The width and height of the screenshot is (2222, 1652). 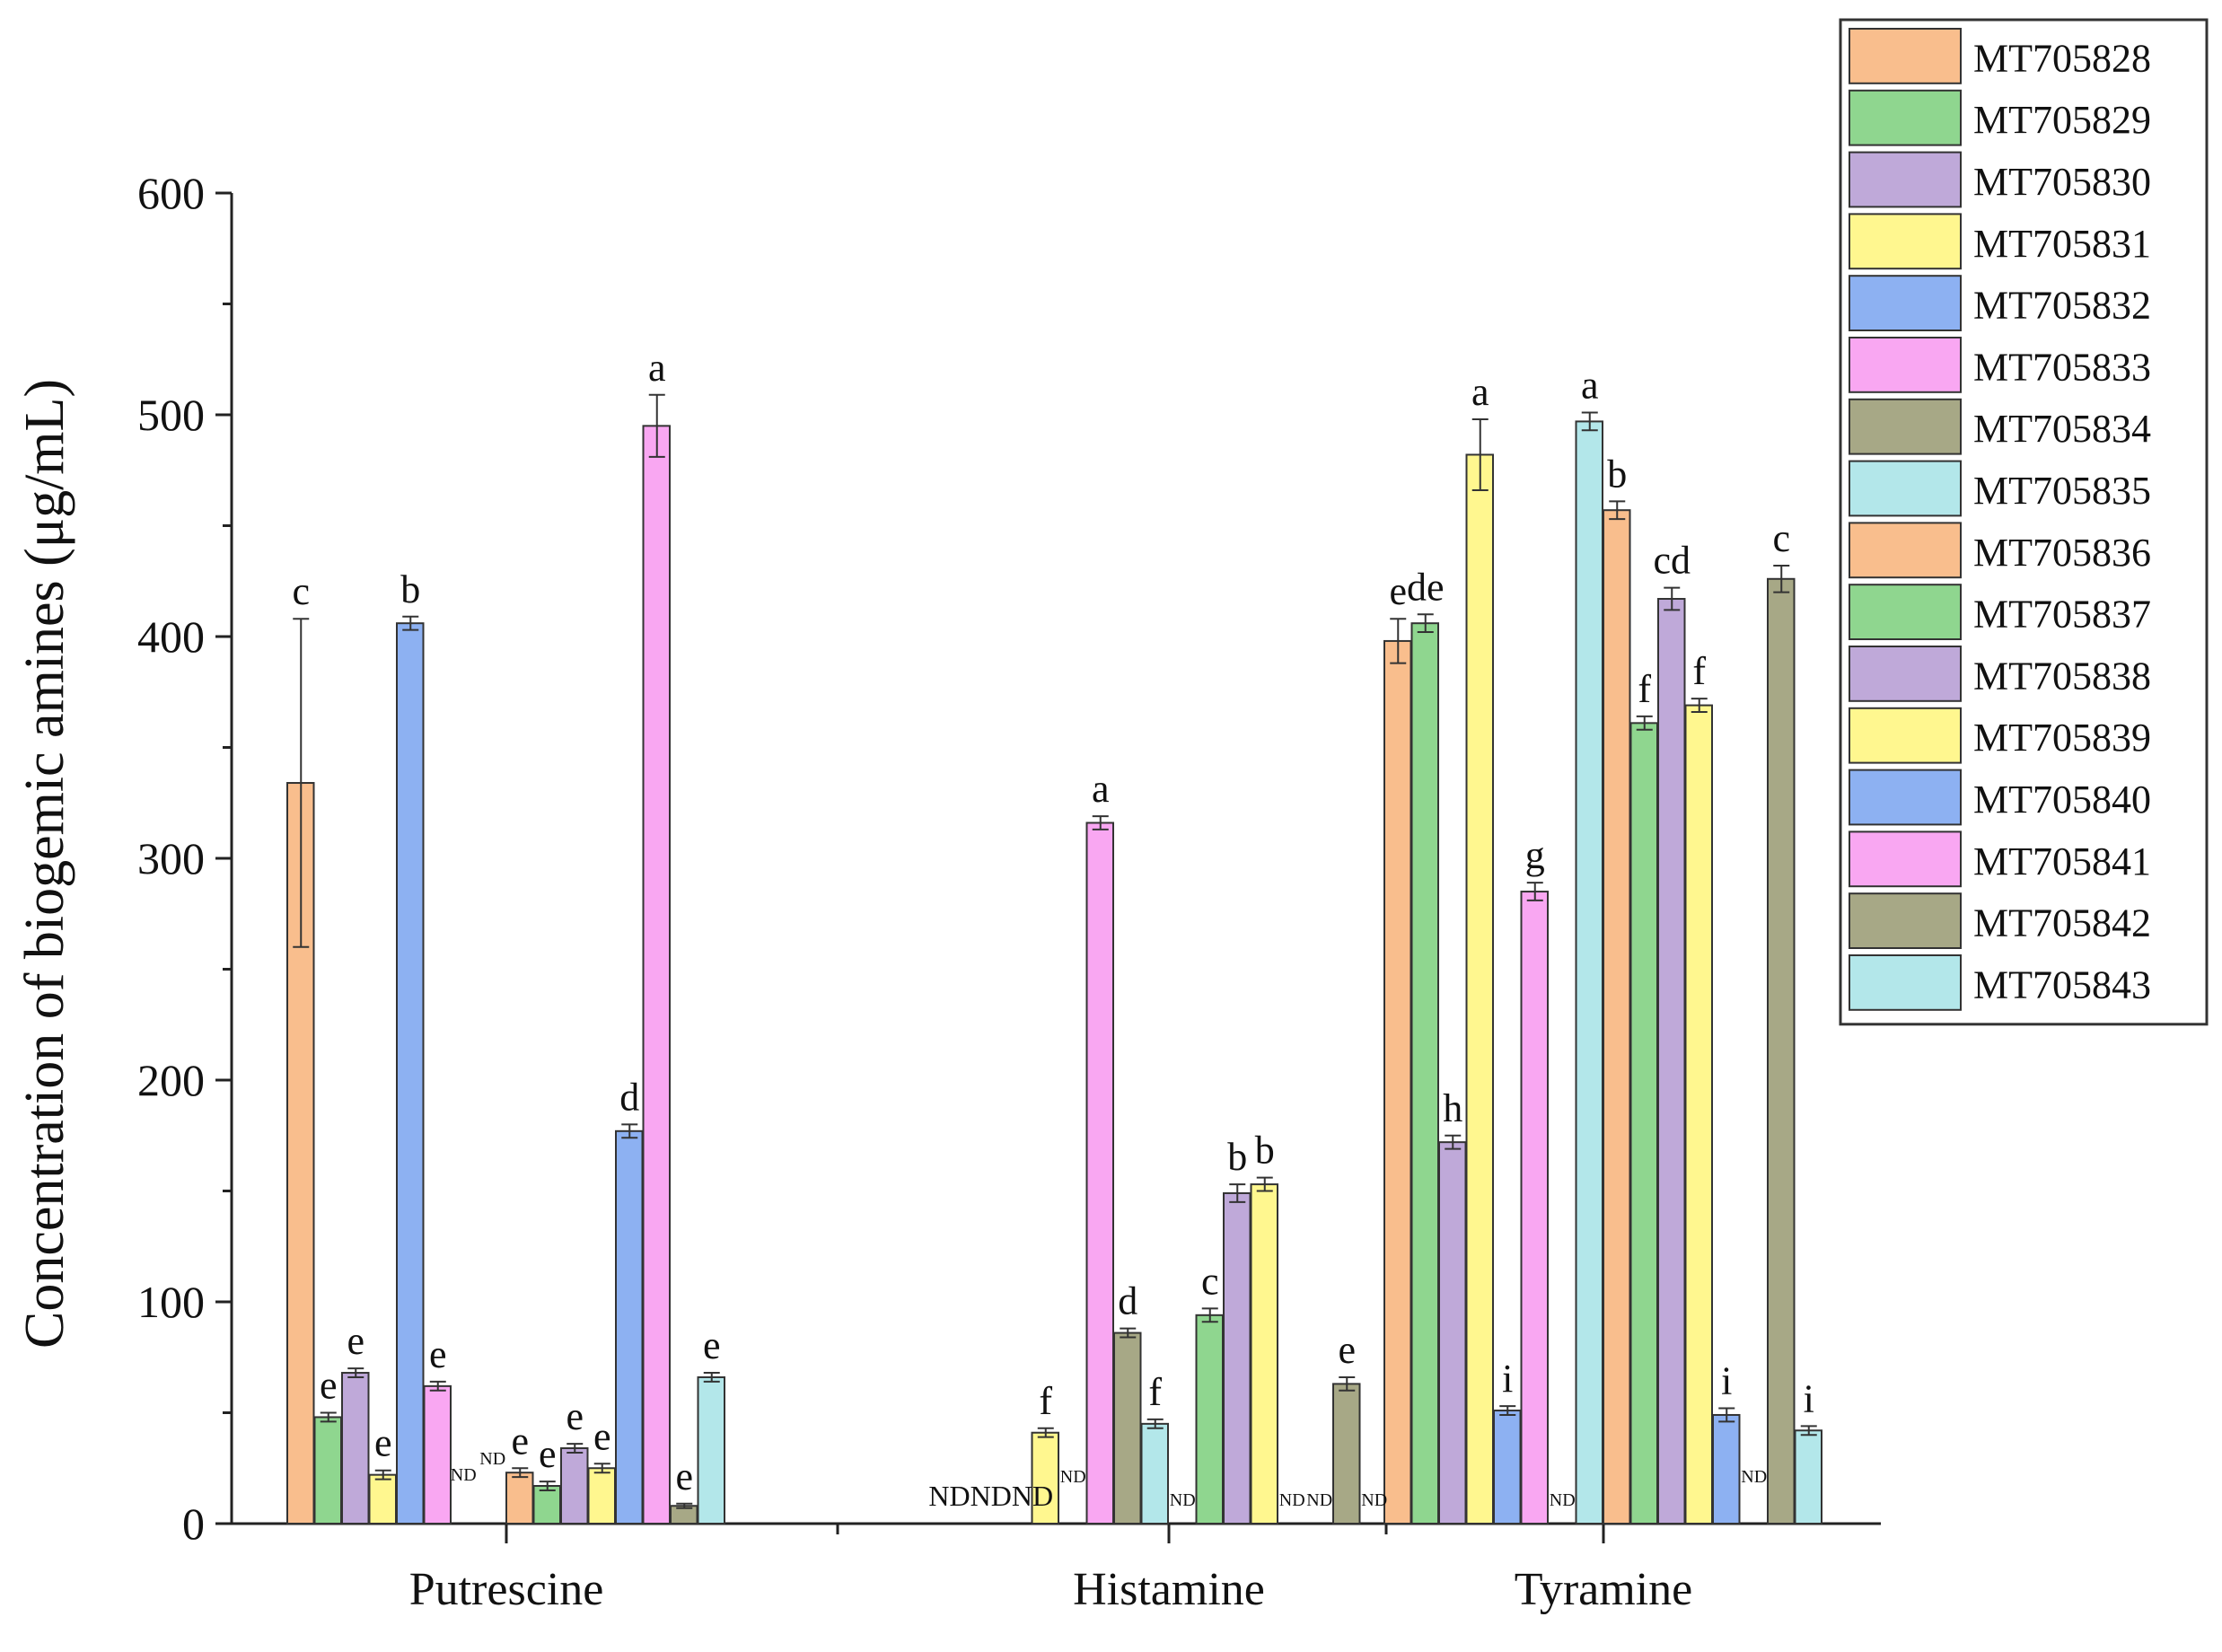 What do you see at coordinates (2062, 553) in the screenshot?
I see `legend-entry-label: MT705836` at bounding box center [2062, 553].